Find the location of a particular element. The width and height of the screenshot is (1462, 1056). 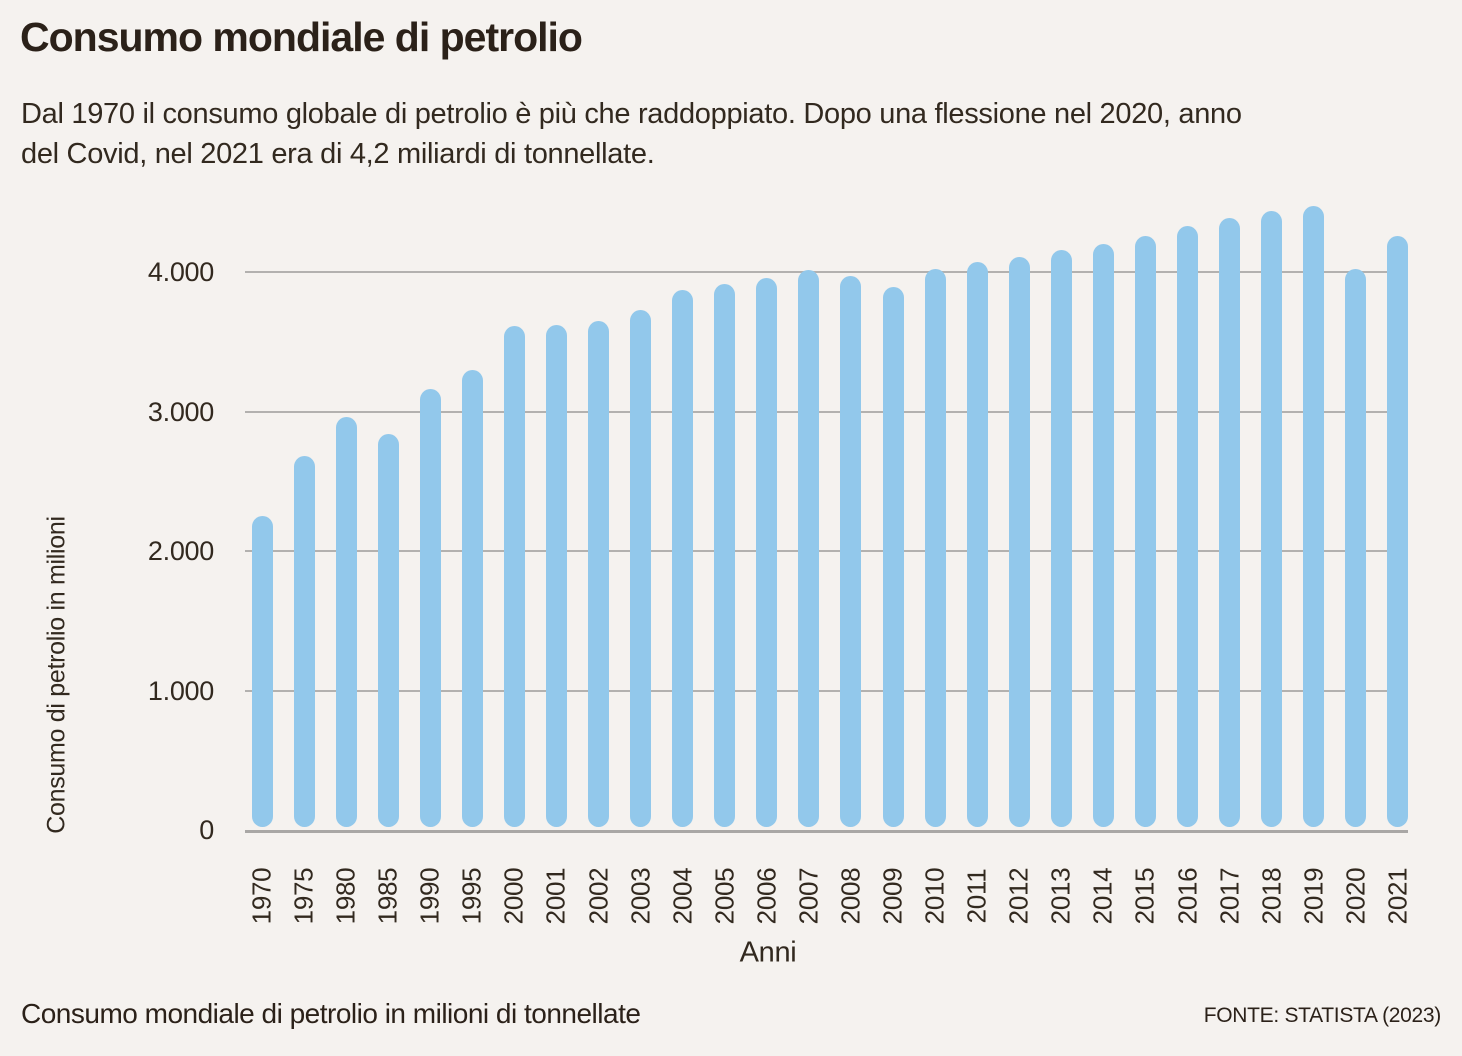

gridline-2000 is located at coordinates (826, 551).